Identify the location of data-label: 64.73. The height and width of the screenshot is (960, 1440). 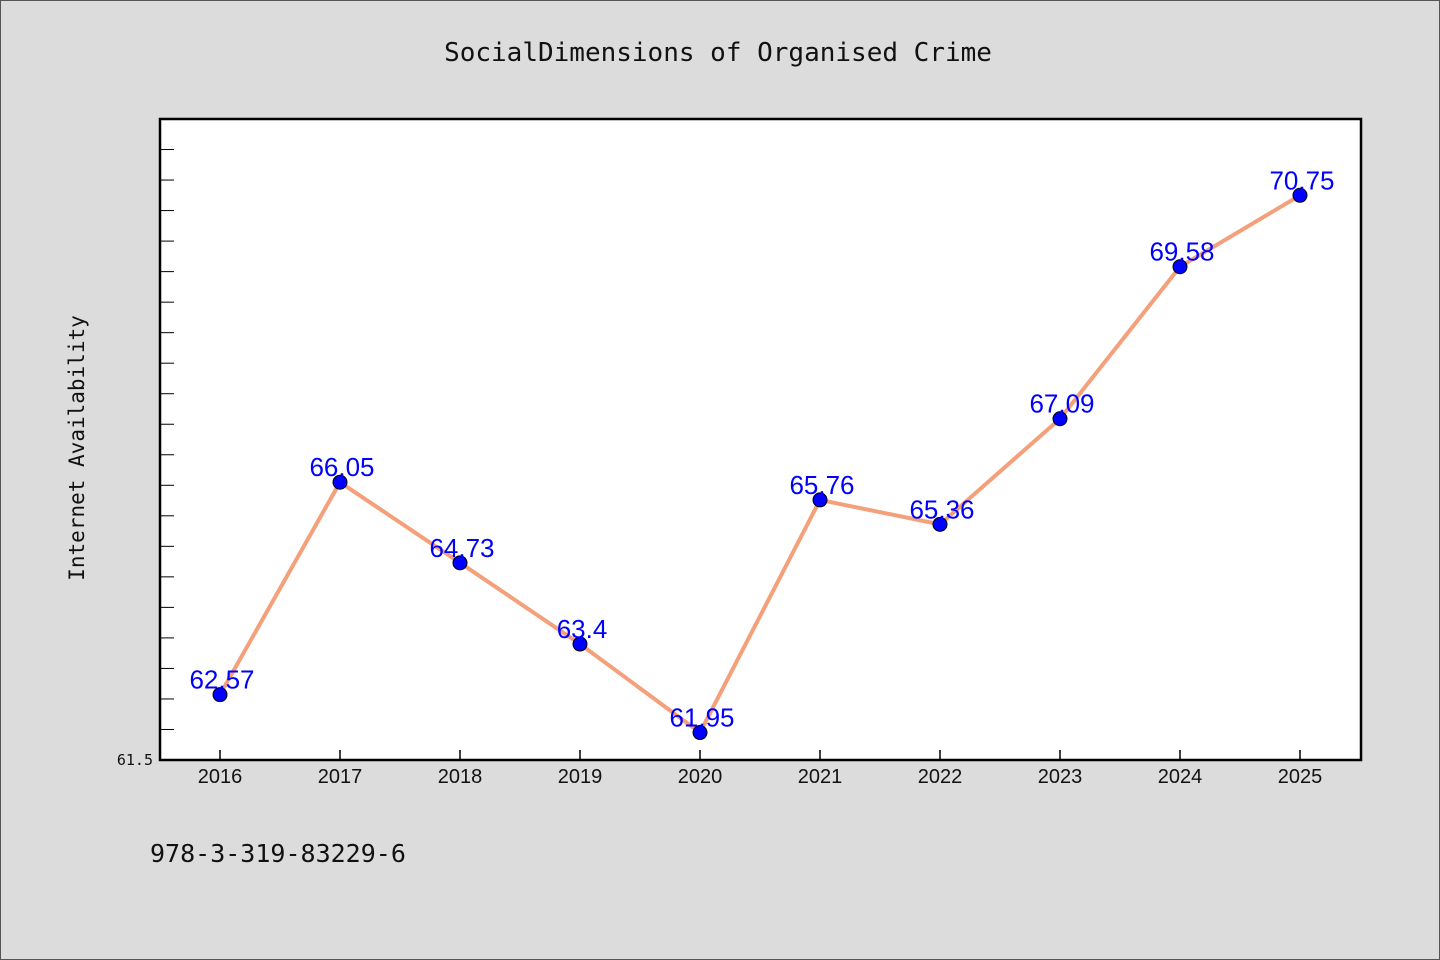
(461, 548).